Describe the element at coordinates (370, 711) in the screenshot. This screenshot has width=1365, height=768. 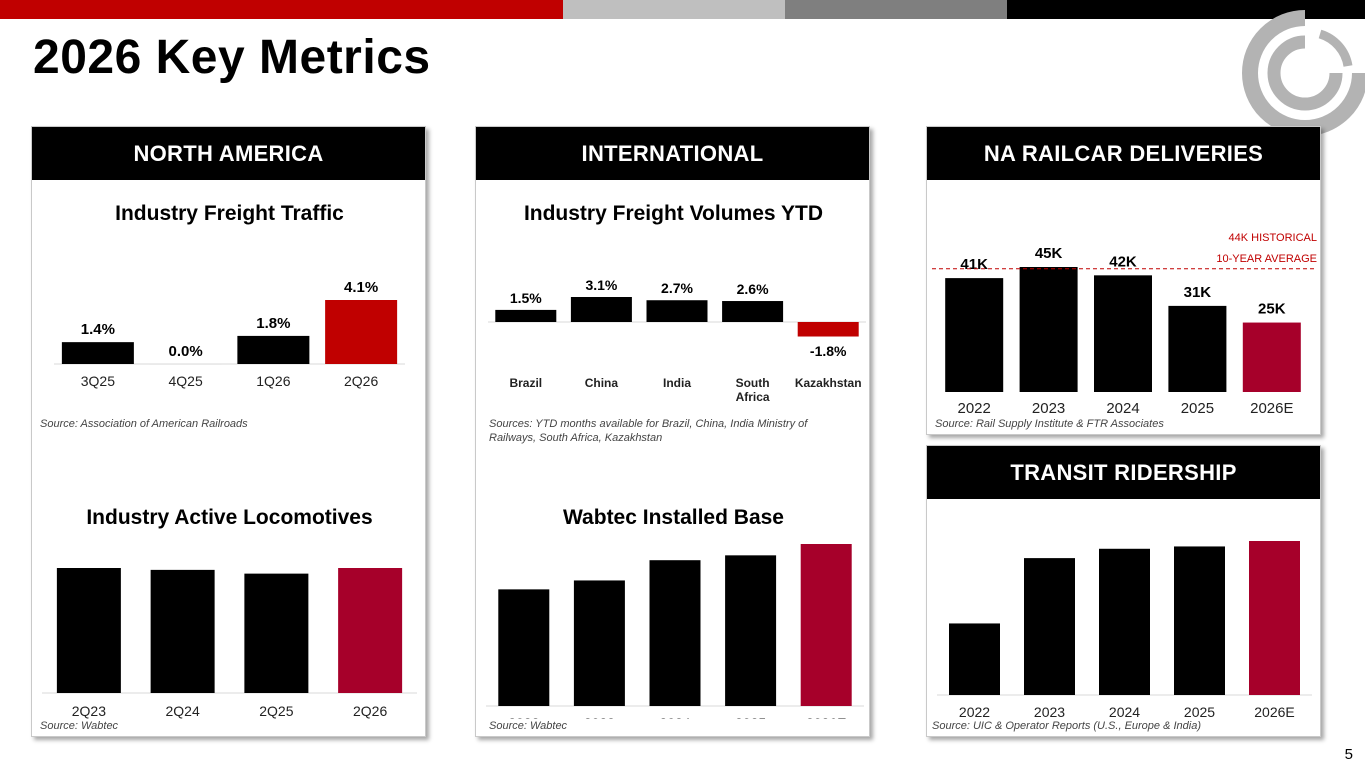
I see `active_locomotives-tick-label: 2Q26` at that location.